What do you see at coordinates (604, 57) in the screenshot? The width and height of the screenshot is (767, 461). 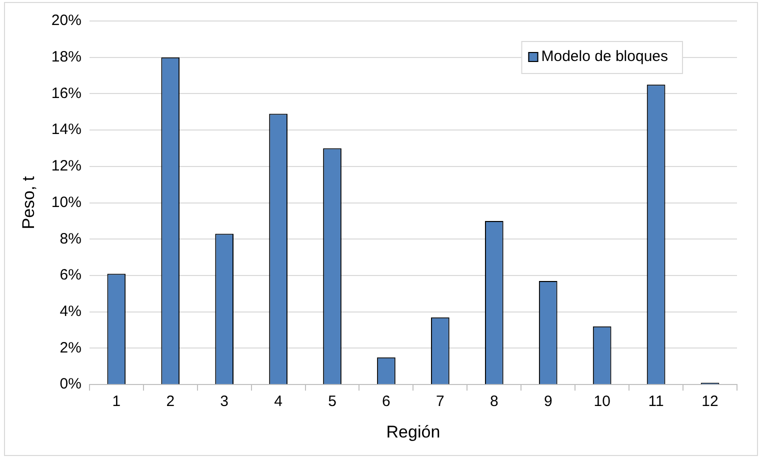 I see `legend-label: Modelo de bloques` at bounding box center [604, 57].